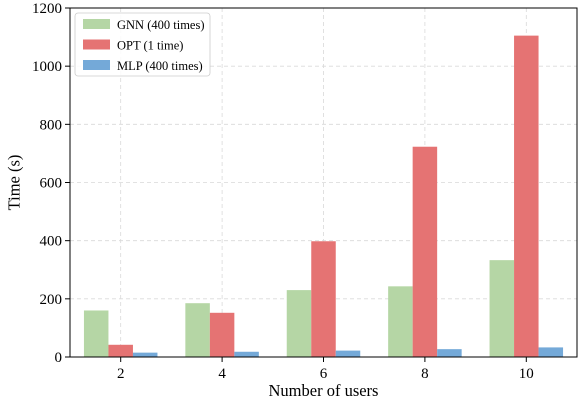 This screenshot has width=584, height=402. I want to click on x-axis: 2 4 6 8 10, so click(325, 369).